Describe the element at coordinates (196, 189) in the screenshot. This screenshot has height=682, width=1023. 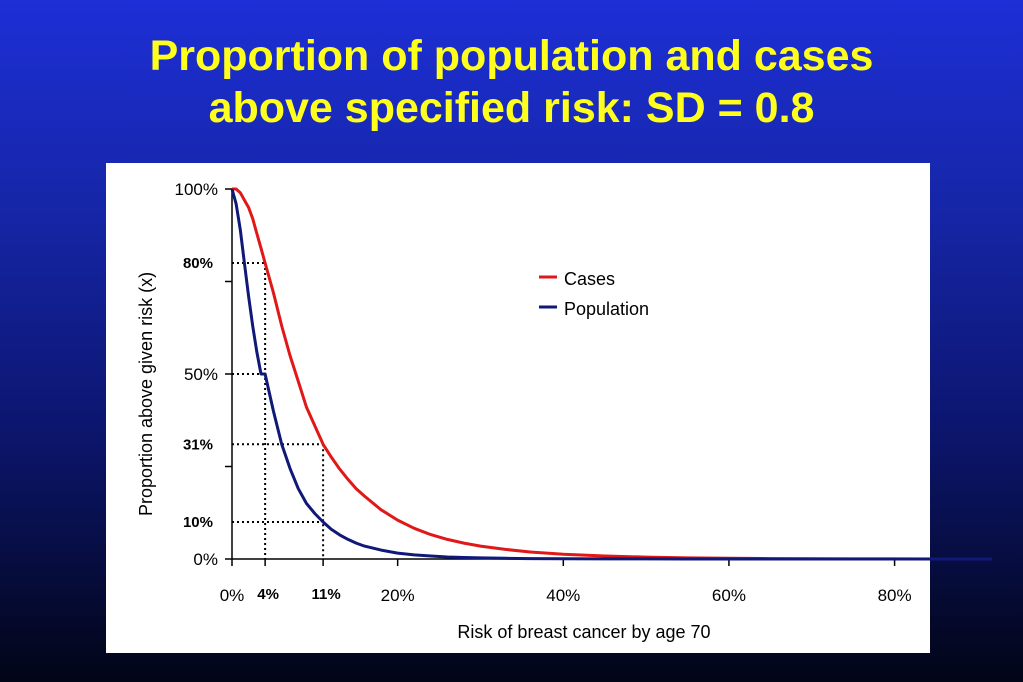
I see `y-tick-label: 100%` at that location.